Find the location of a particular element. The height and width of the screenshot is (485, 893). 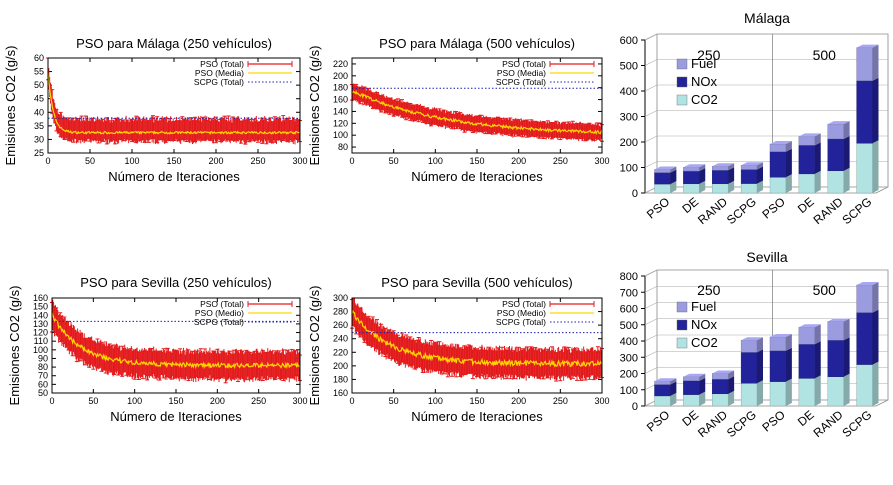

category-label: RAND is located at coordinates (712, 423).